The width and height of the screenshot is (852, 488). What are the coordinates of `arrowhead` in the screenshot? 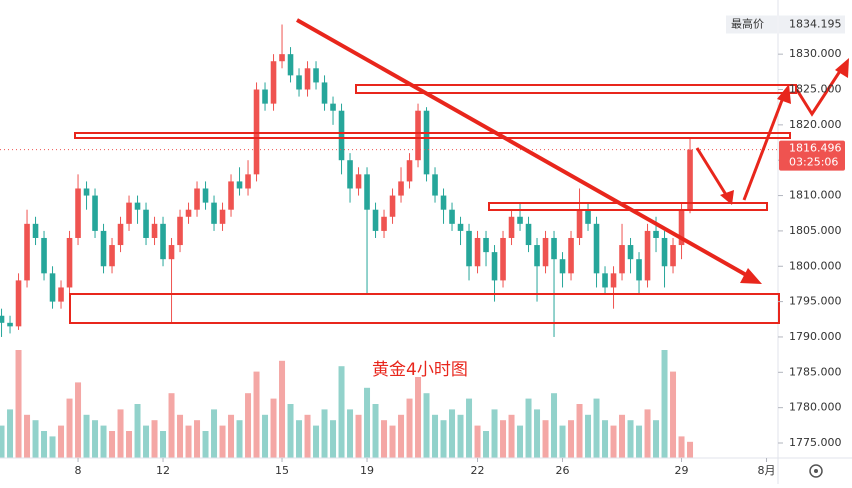 It's located at (727, 197).